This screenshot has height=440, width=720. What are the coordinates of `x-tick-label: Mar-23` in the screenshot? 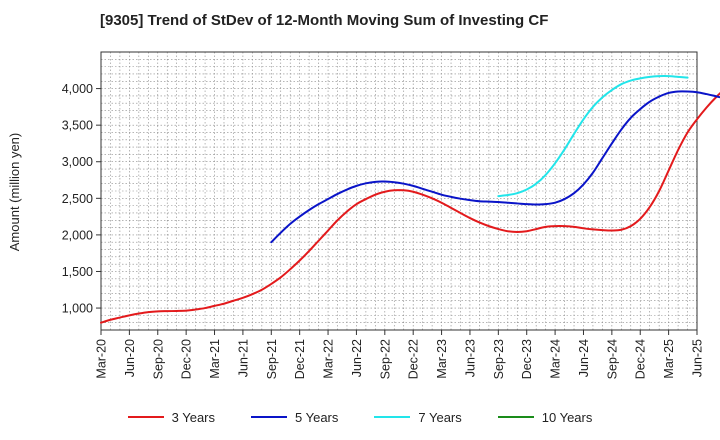 It's located at (442, 359).